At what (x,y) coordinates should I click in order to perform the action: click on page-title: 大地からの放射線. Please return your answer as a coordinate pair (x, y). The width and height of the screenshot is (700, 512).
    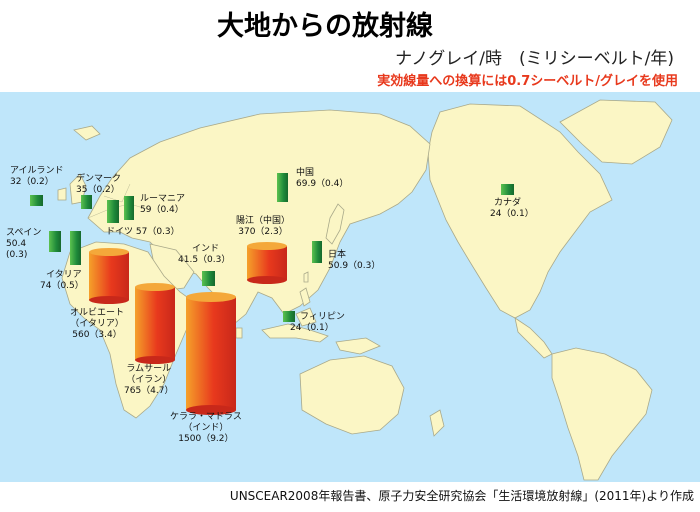
    Looking at the image, I should click on (325, 26).